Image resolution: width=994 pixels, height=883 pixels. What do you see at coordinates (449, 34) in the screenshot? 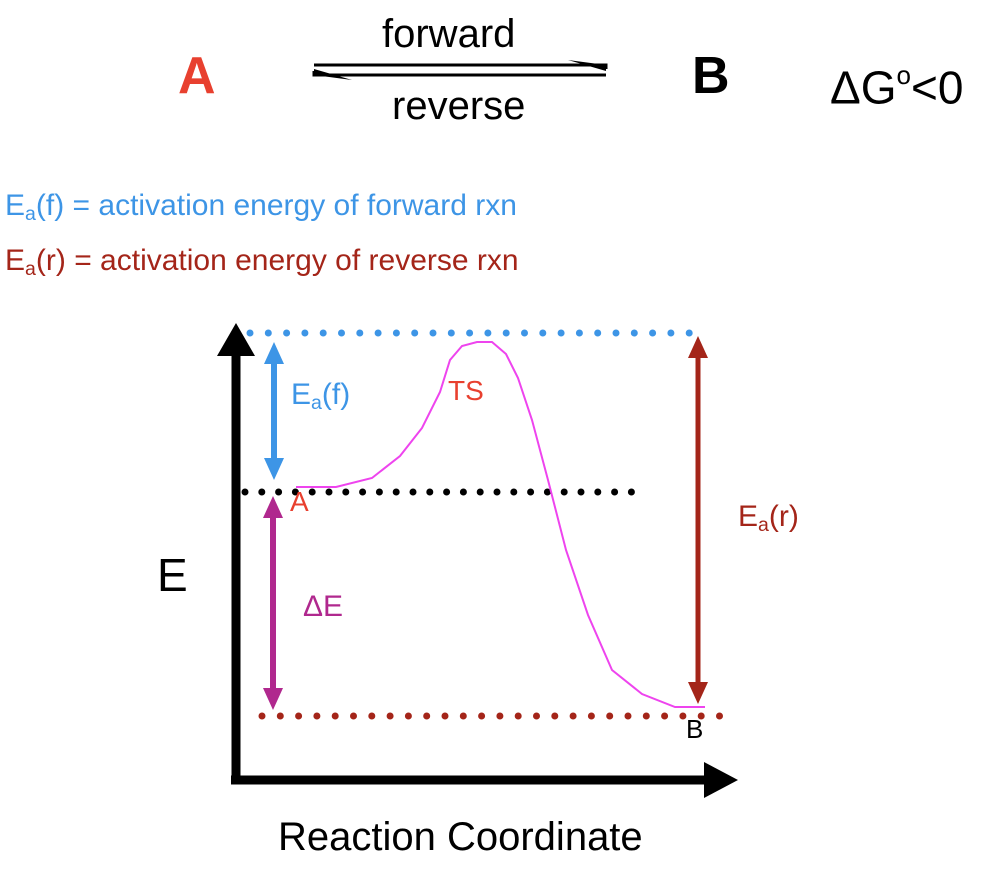
I see `forward-label: forward` at bounding box center [449, 34].